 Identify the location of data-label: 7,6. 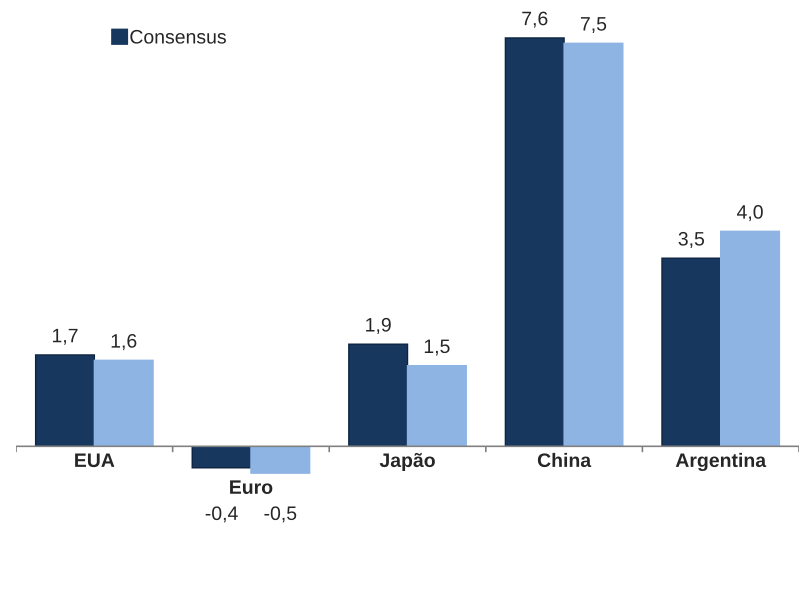
(535, 20).